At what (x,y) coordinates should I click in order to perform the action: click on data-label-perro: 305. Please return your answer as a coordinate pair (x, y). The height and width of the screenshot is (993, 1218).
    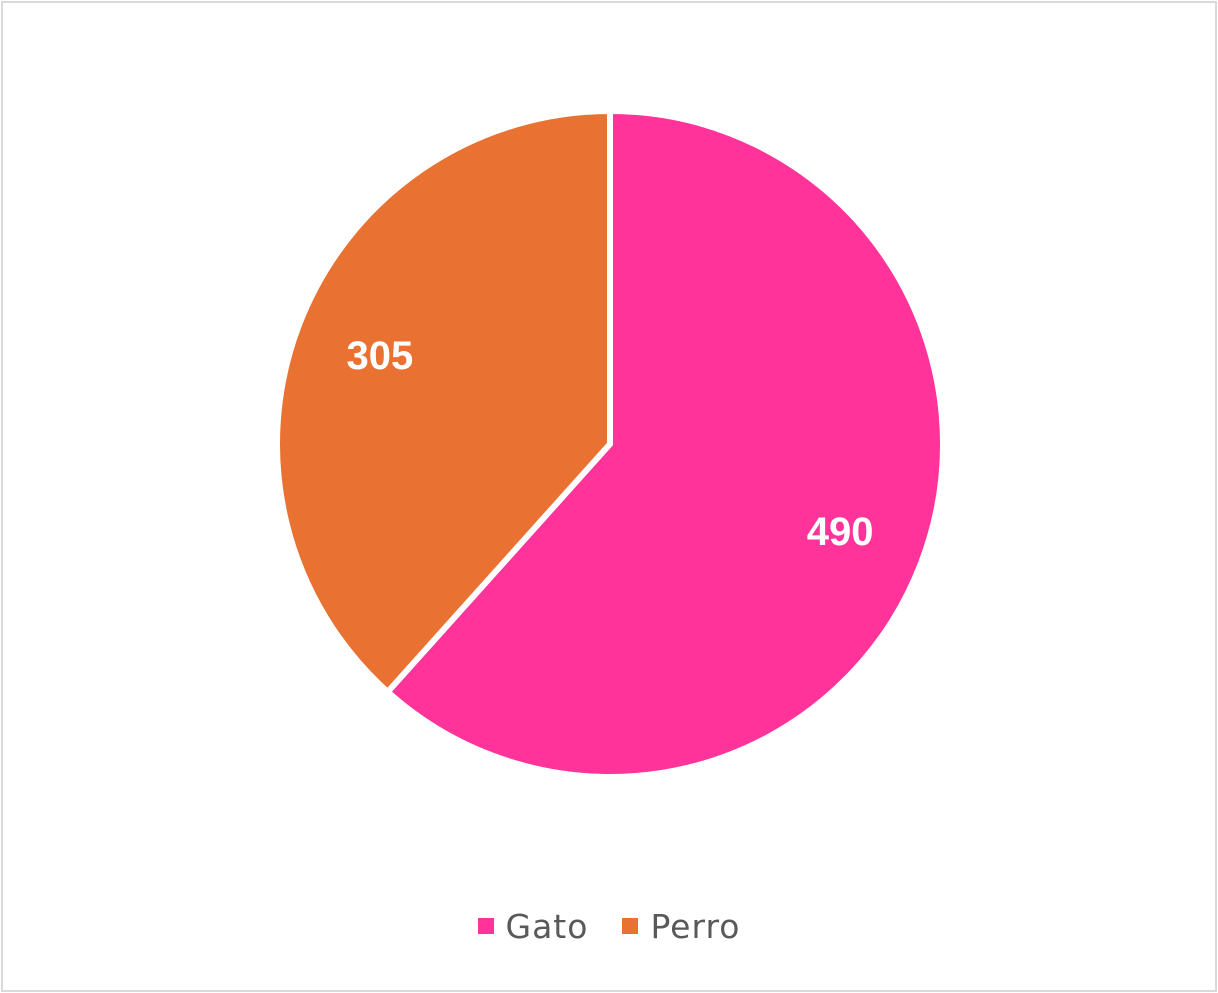
    Looking at the image, I should click on (380, 356).